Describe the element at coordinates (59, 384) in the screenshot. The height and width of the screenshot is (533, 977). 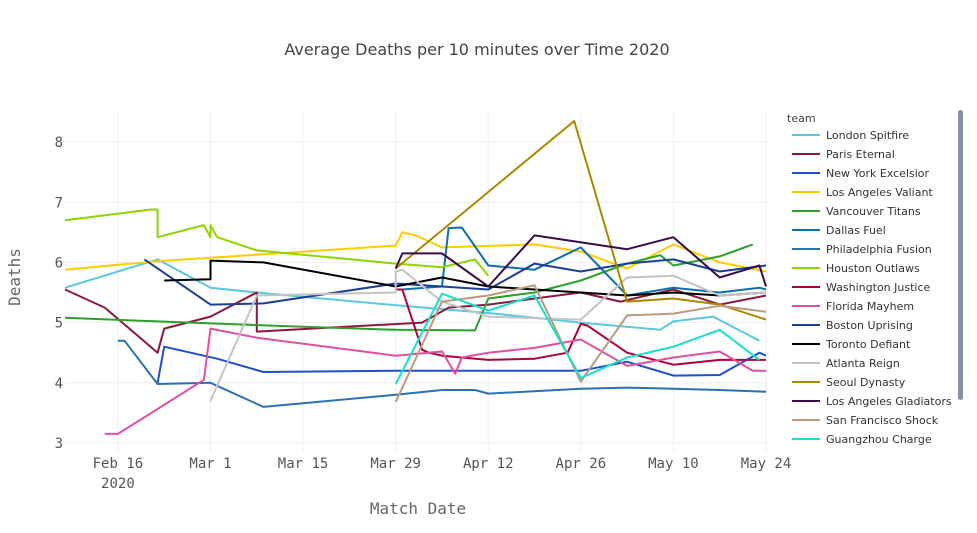
I see `y-tick-label: 4` at that location.